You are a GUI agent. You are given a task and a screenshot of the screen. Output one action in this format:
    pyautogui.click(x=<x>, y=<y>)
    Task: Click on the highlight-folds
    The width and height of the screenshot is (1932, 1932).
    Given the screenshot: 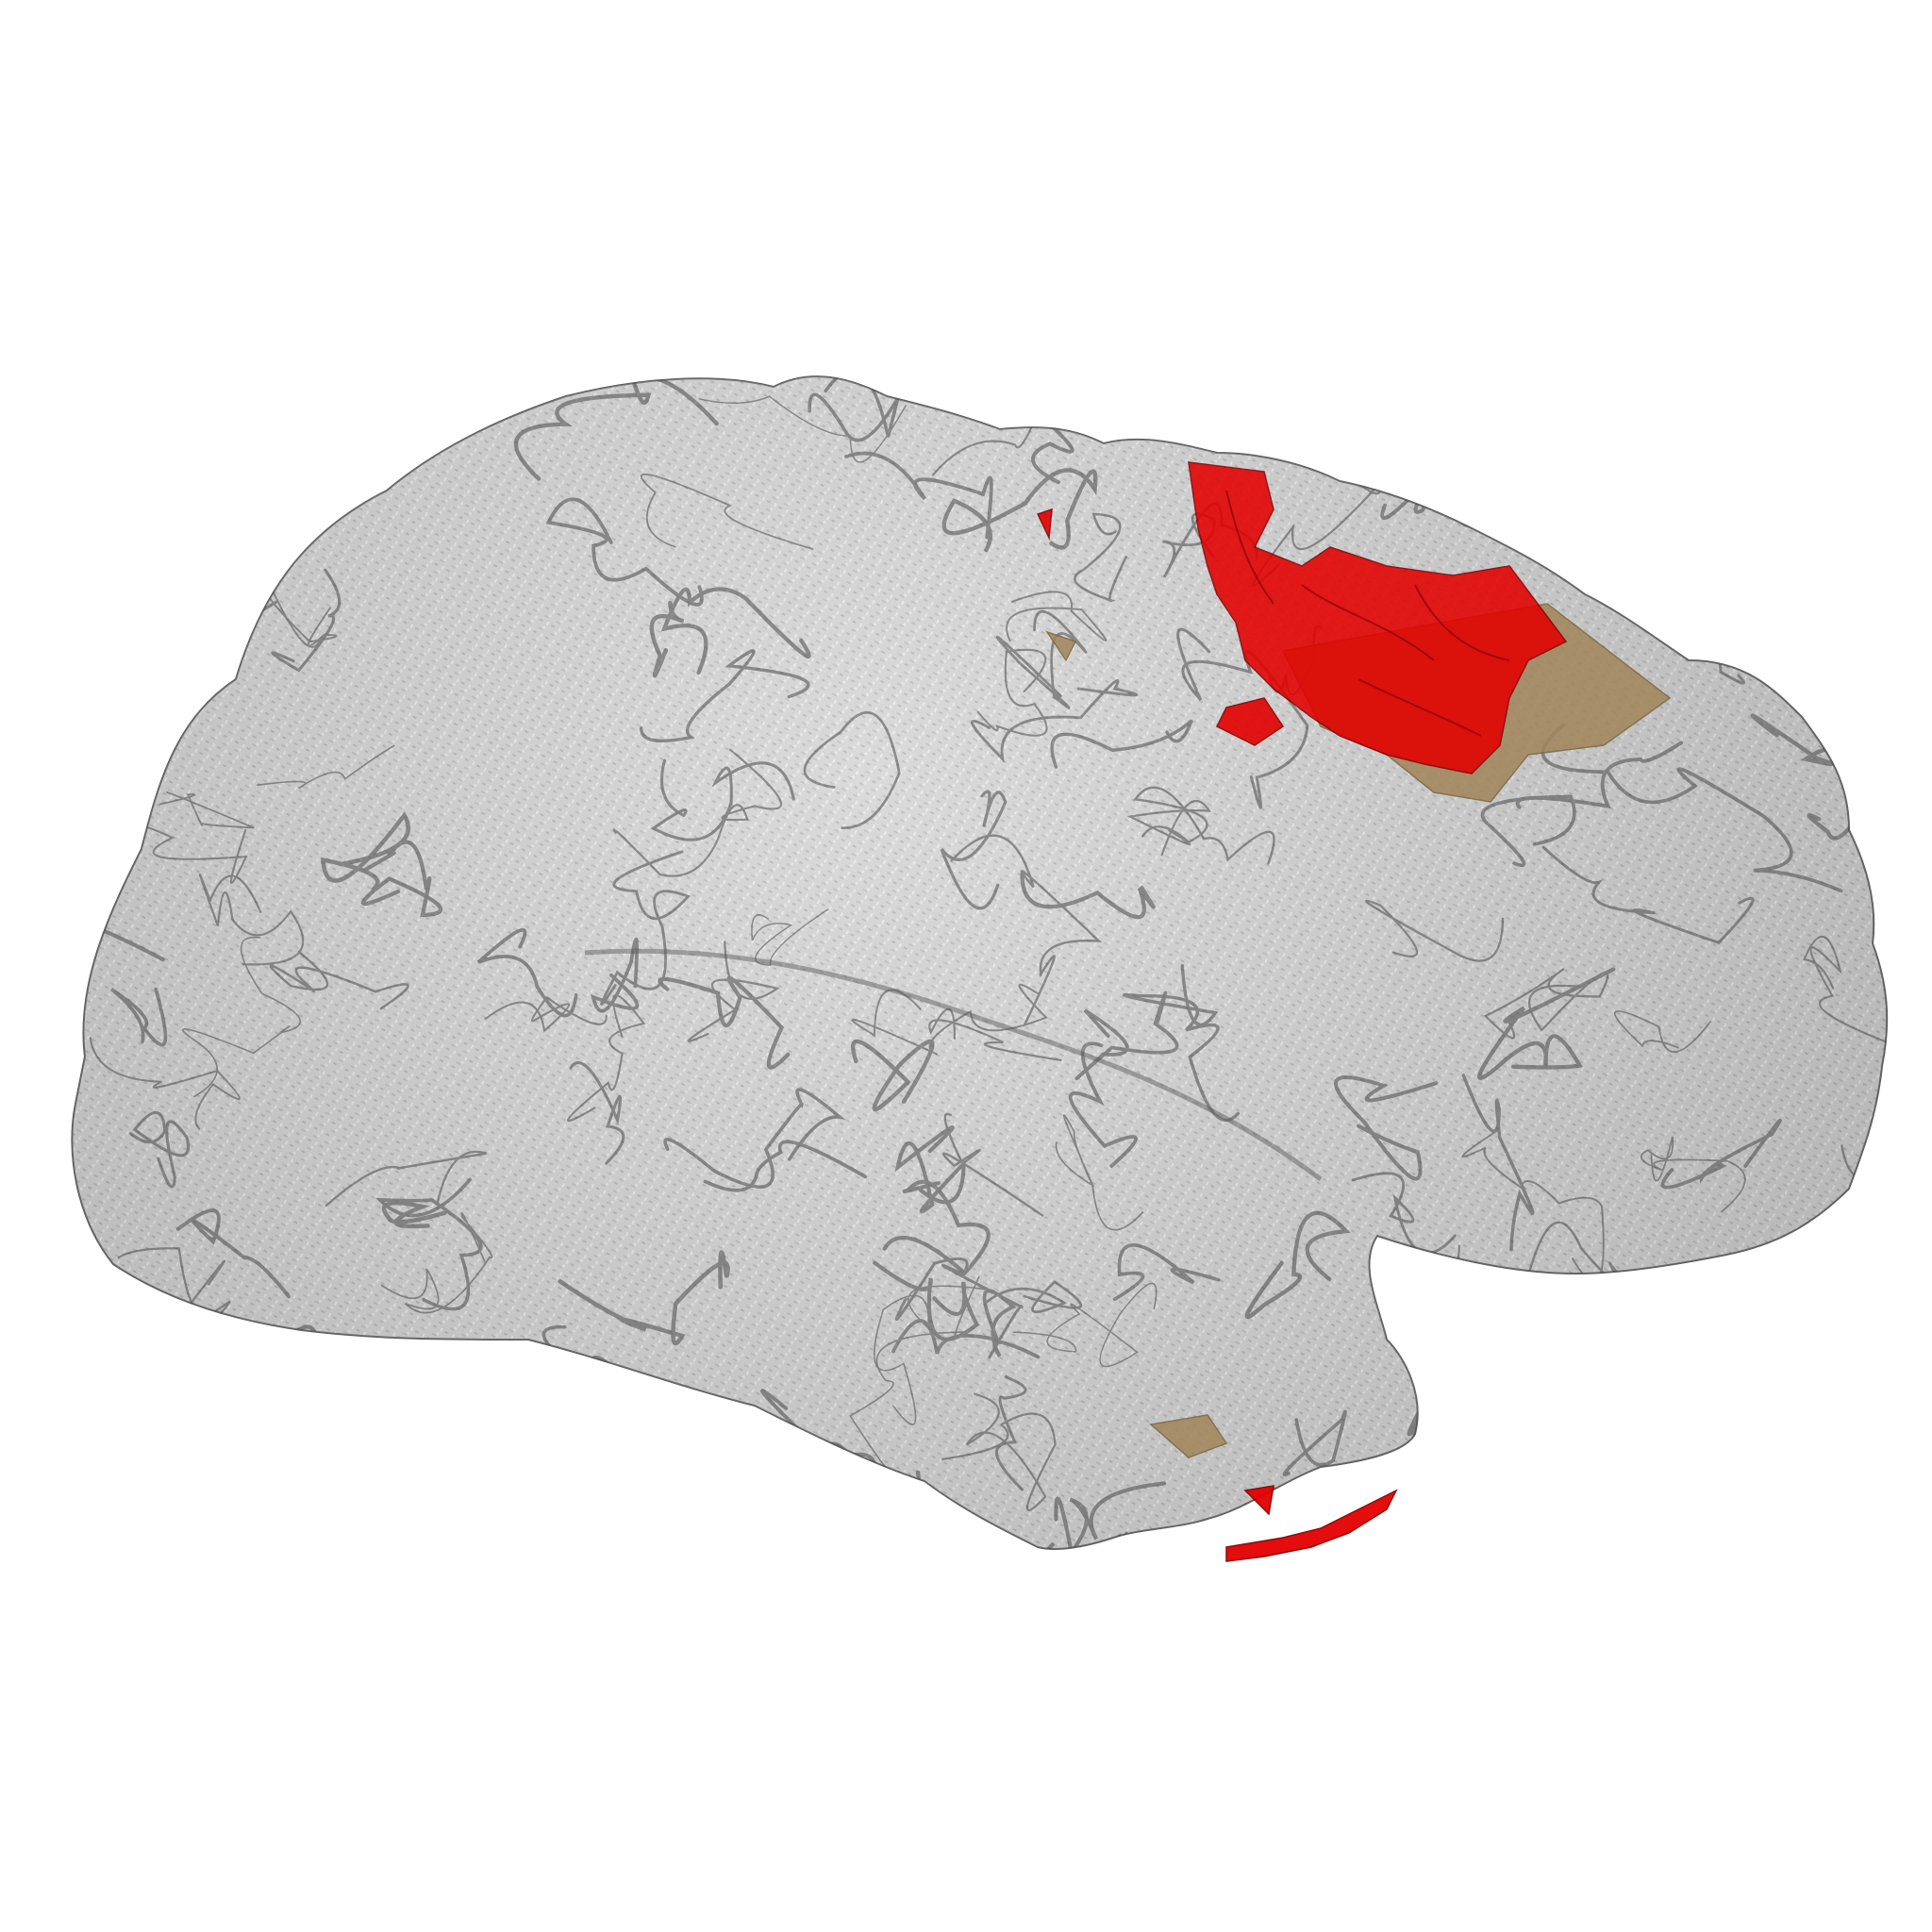 What is the action you would take?
    pyautogui.click(x=1368, y=614)
    